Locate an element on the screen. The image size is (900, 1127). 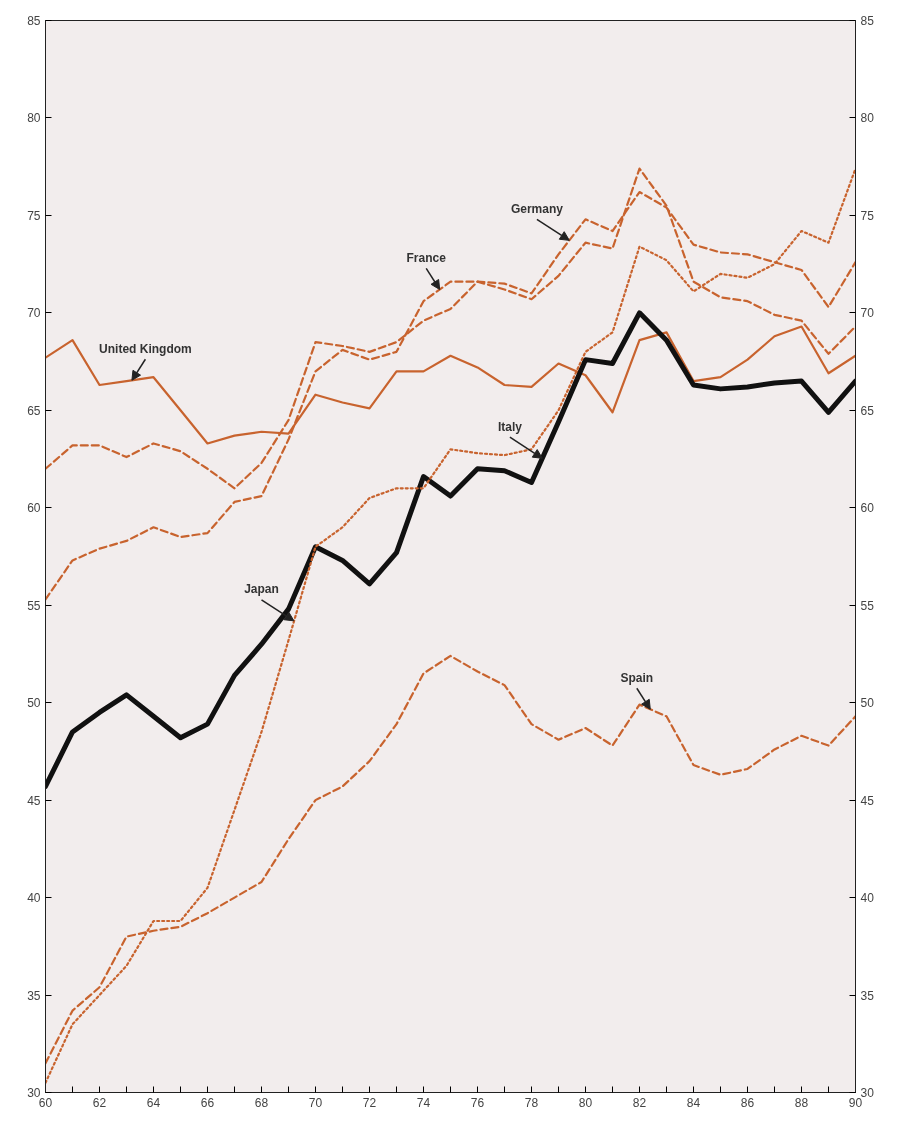
x-tick-label: 64 is located at coordinates (153, 1102).